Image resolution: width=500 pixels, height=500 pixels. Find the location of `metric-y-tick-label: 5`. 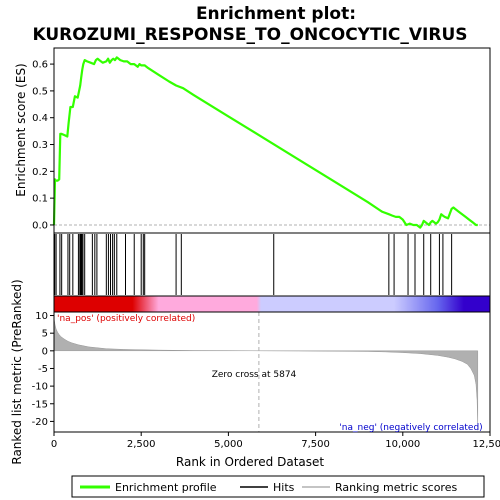

metric-y-tick-label: 5 is located at coordinates (45, 334).